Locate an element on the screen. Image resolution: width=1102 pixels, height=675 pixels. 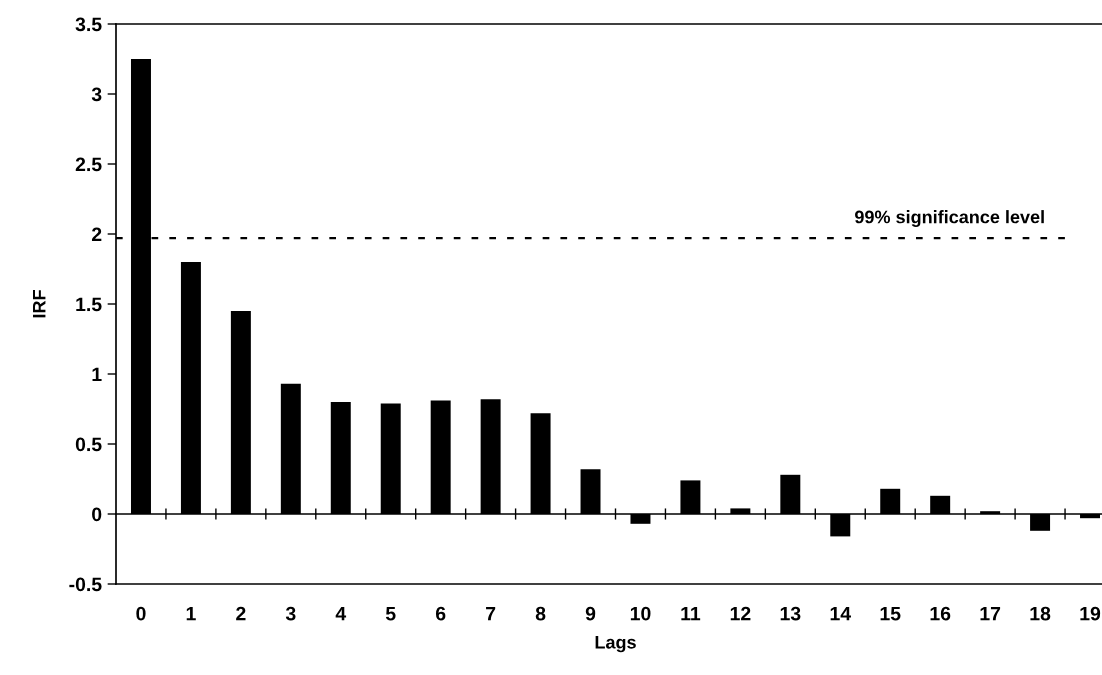
x-tick-label: 10 is located at coordinates (640, 613).